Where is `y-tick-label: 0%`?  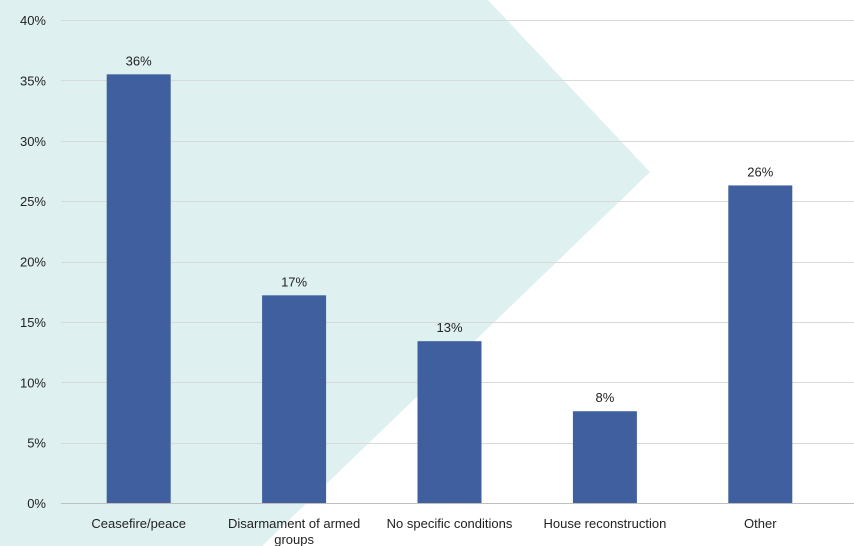 y-tick-label: 0% is located at coordinates (36, 503).